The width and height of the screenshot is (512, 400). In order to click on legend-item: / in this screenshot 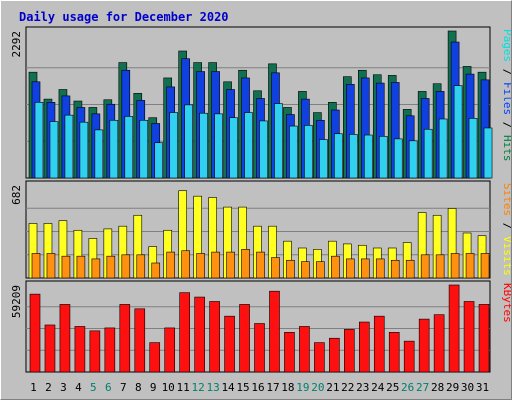, I will do `click(506, 226)`.